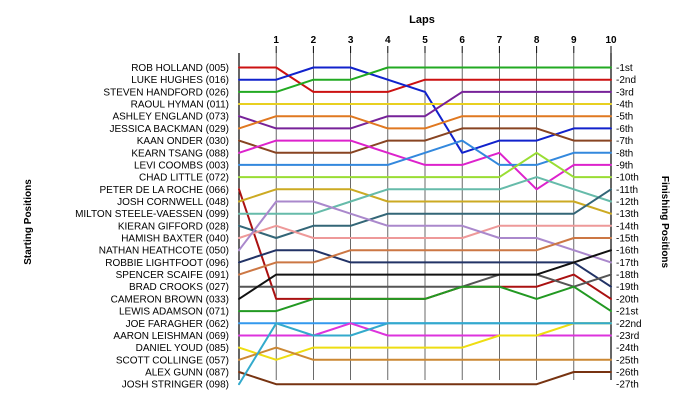  Describe the element at coordinates (175, 239) in the screenshot. I see `driver-label: HAMISH BAXTER (040)` at that location.